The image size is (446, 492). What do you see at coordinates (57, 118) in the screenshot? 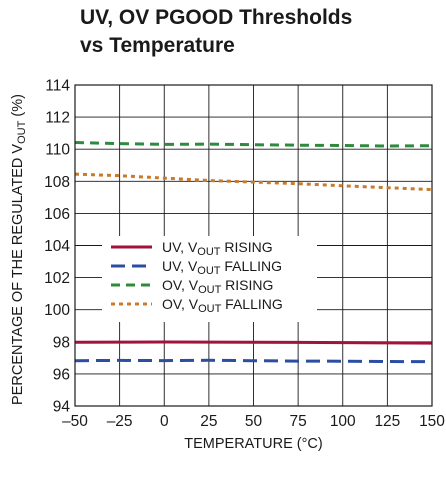
I see `y-tick-label: 112` at bounding box center [57, 118].